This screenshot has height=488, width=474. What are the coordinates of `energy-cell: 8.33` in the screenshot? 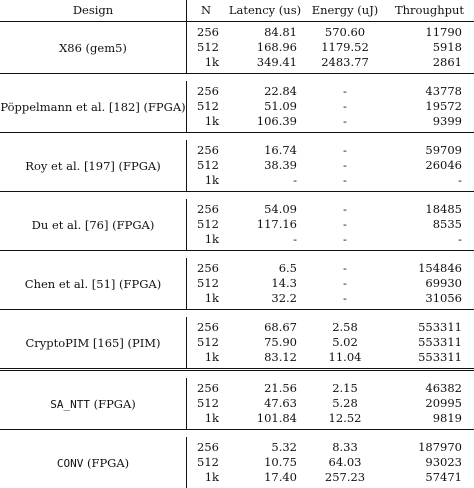 It's located at (345, 446).